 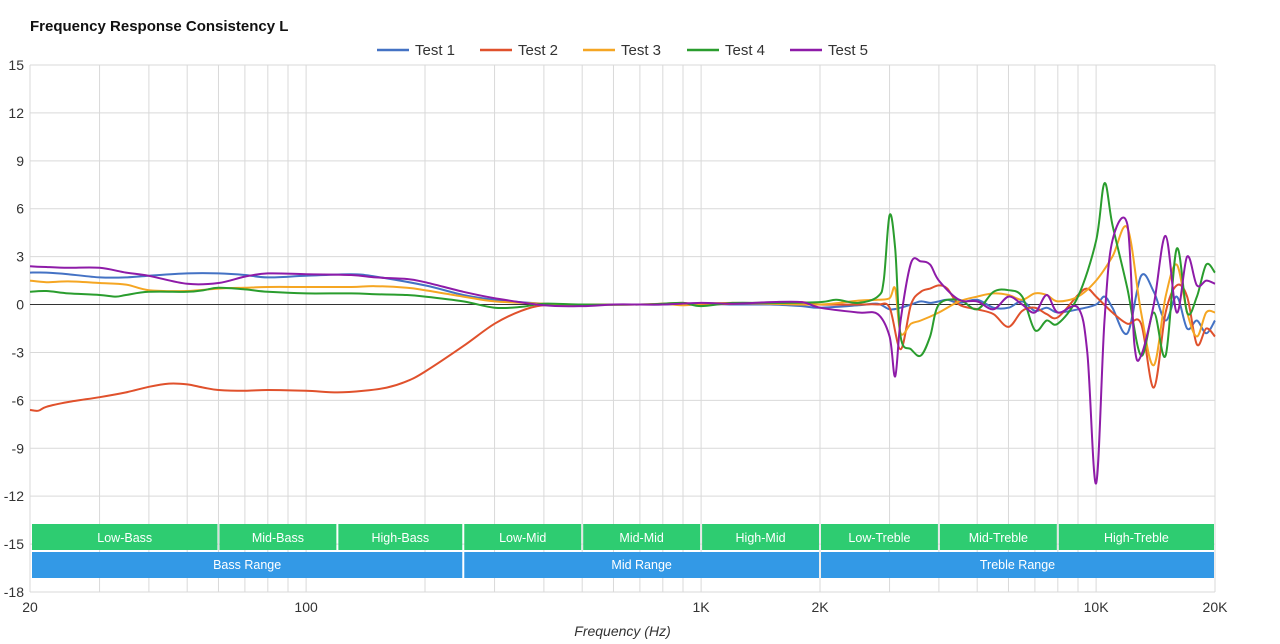 I want to click on band-label: High-Mid, so click(x=761, y=538).